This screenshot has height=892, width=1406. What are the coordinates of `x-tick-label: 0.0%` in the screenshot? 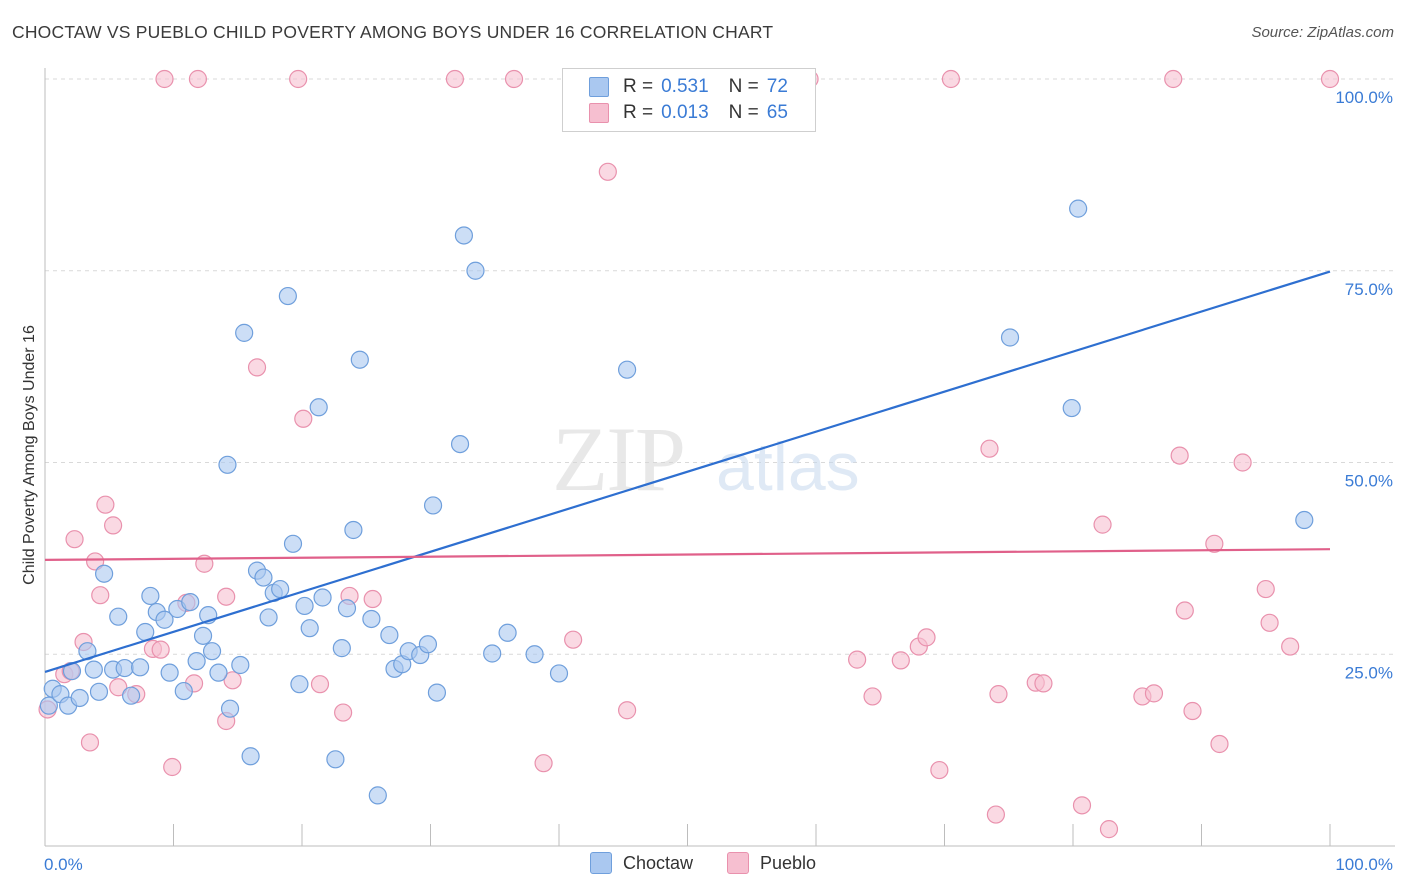 It's located at (63, 864).